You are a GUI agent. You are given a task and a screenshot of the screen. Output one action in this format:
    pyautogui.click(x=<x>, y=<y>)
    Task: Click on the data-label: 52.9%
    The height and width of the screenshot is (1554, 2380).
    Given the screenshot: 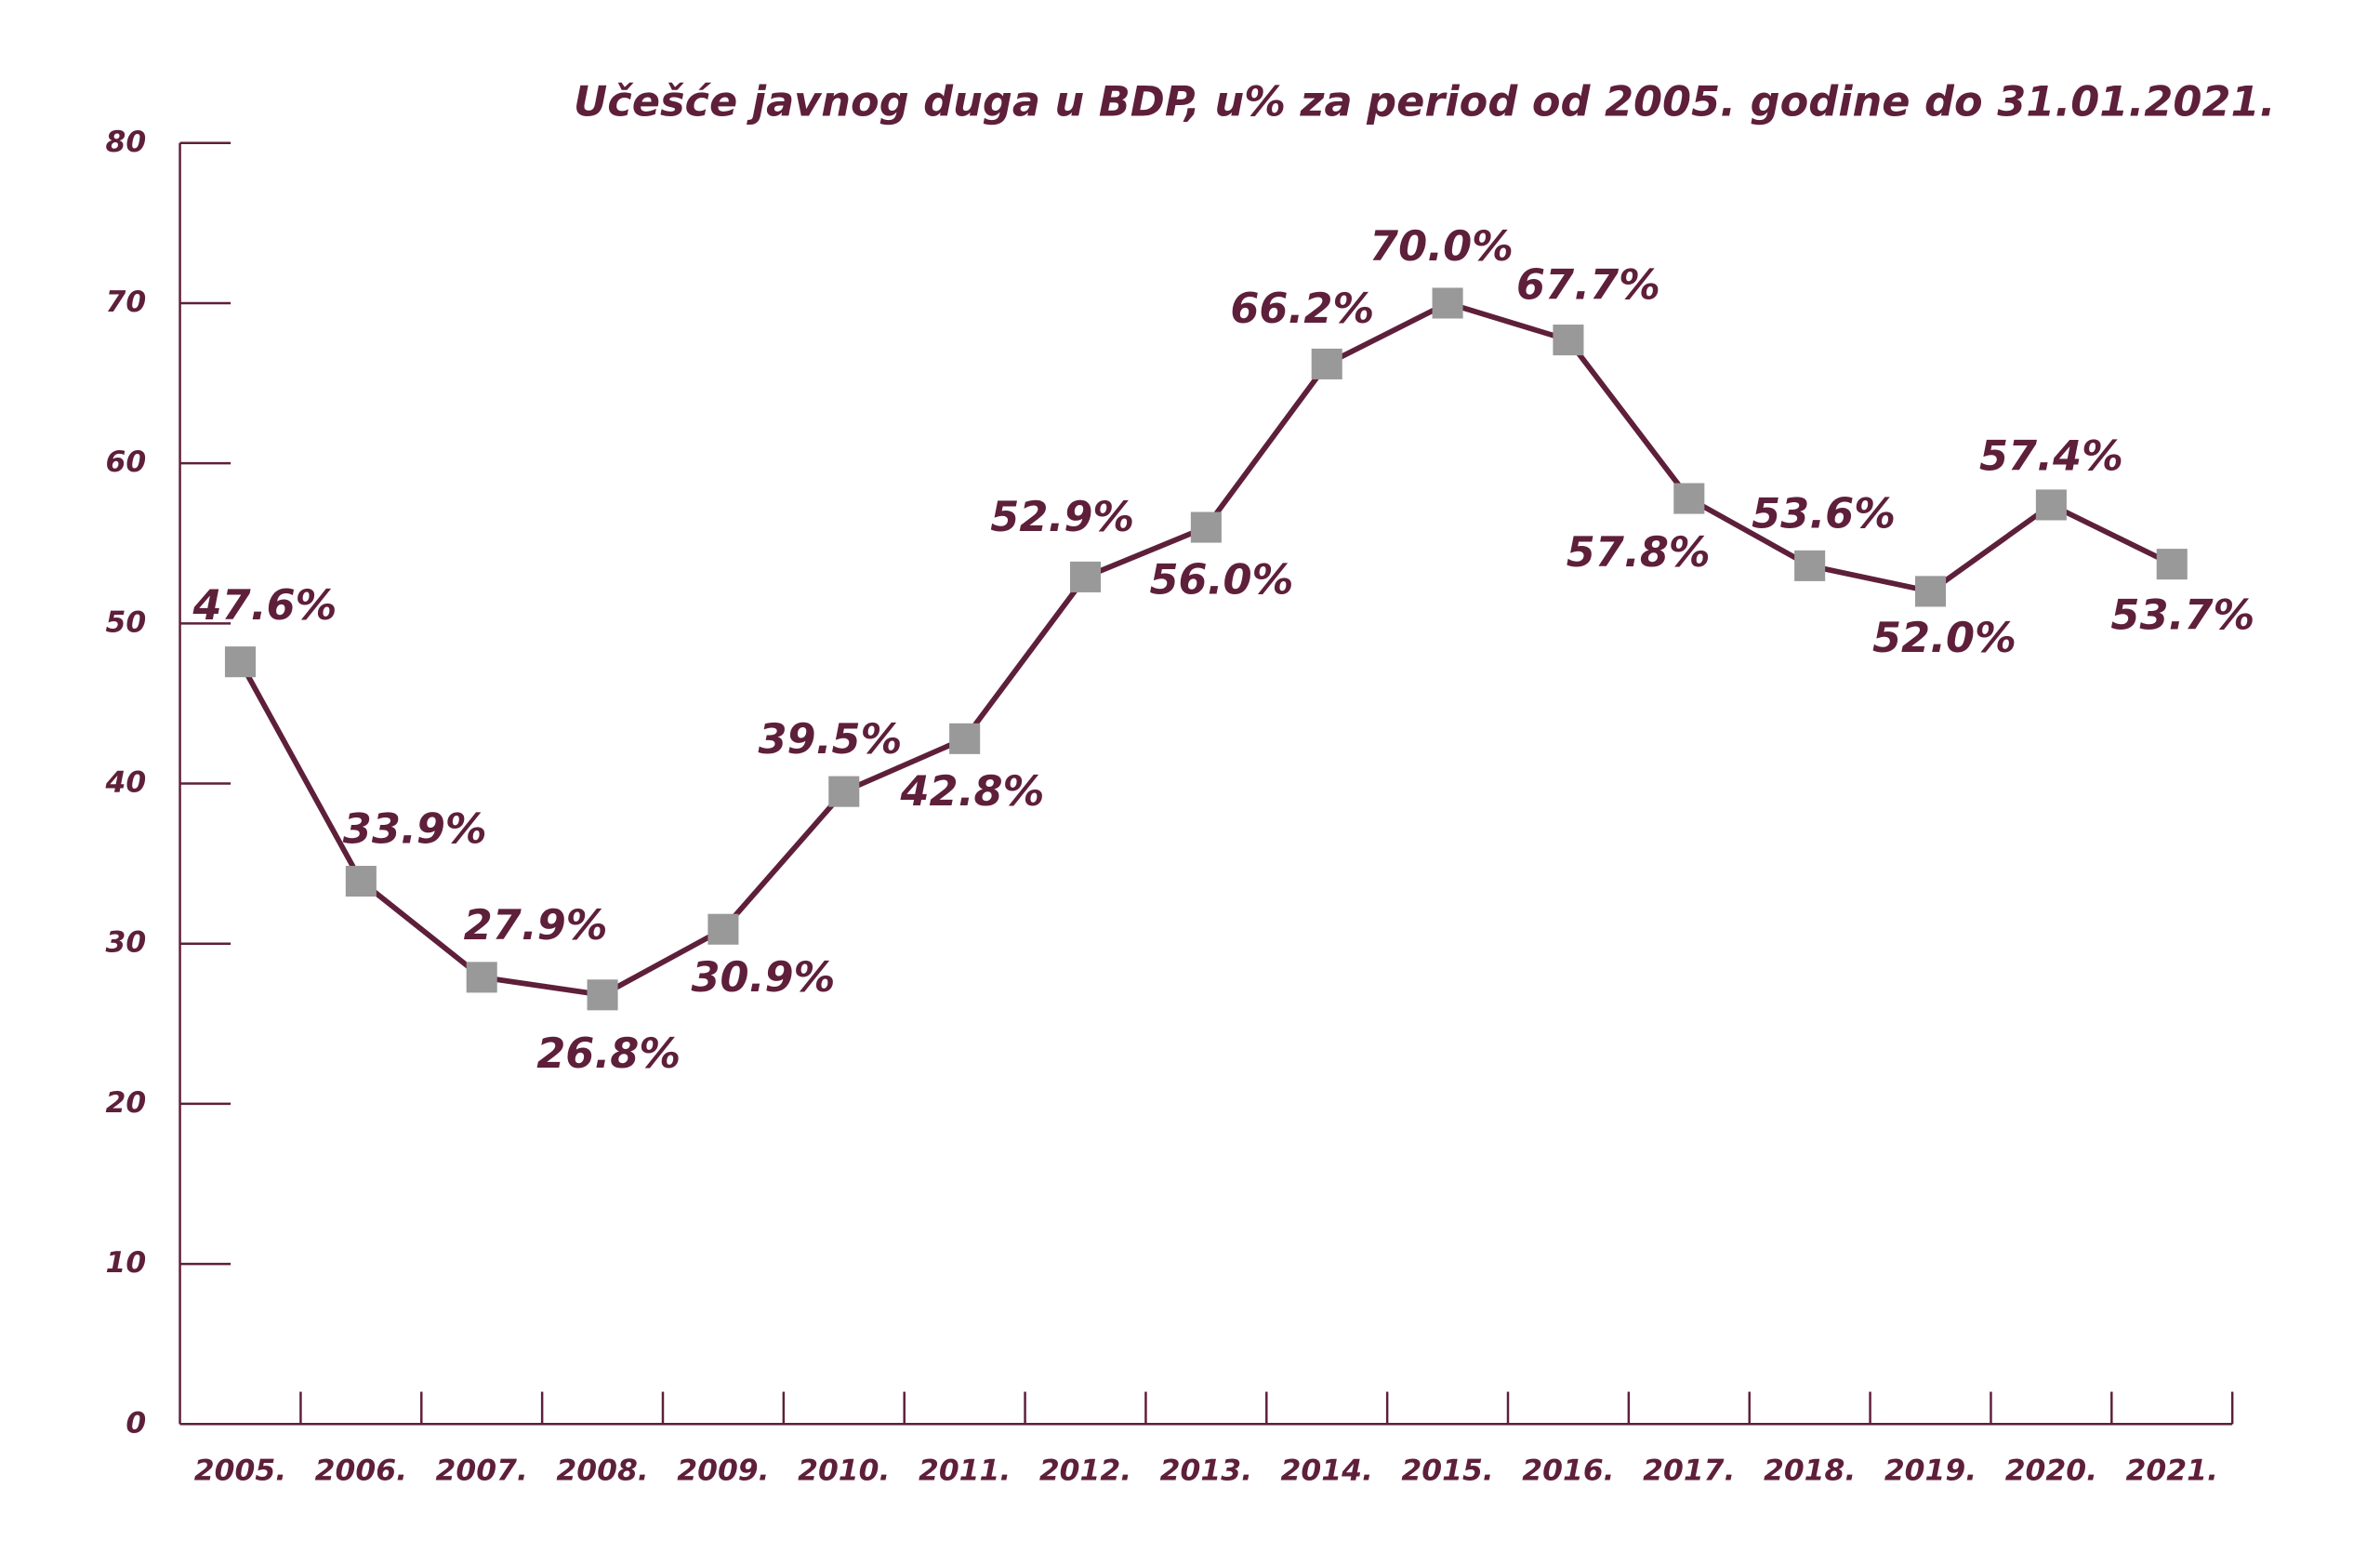 What is the action you would take?
    pyautogui.click(x=1062, y=517)
    